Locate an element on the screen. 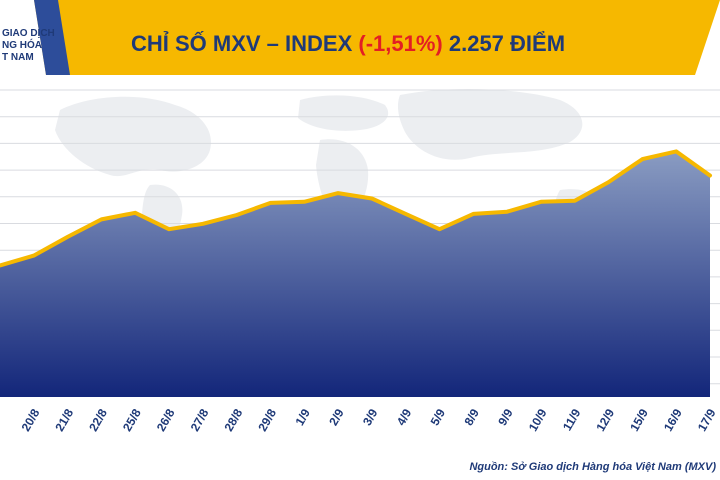 The width and height of the screenshot is (720, 480). x-tick-label: 3/9 is located at coordinates (370, 417).